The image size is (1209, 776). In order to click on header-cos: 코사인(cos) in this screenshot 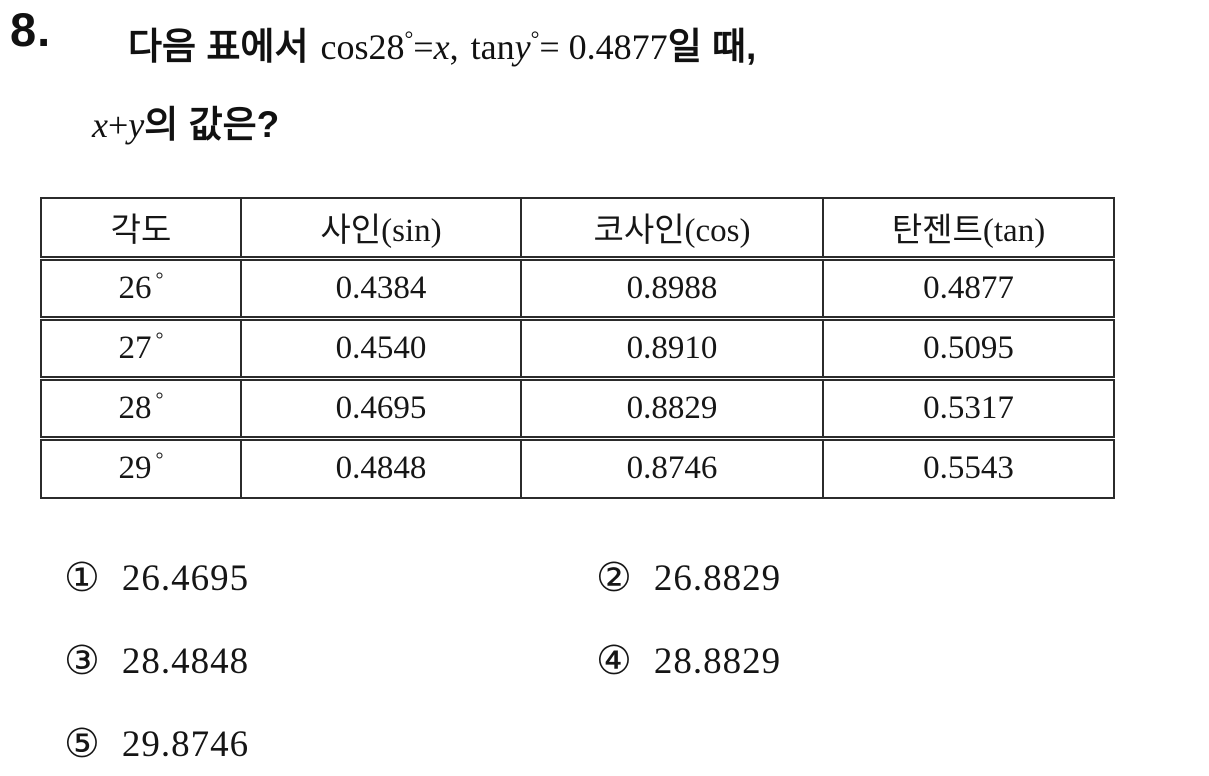, I will do `click(672, 228)`.